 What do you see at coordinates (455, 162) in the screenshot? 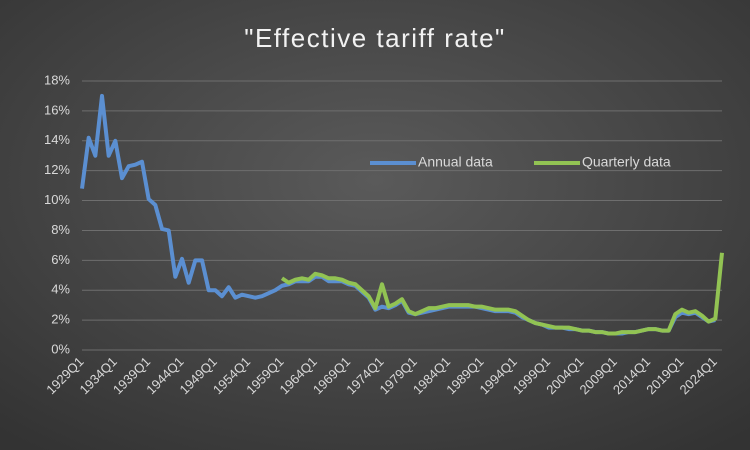
I see `legend-label: Annual data` at bounding box center [455, 162].